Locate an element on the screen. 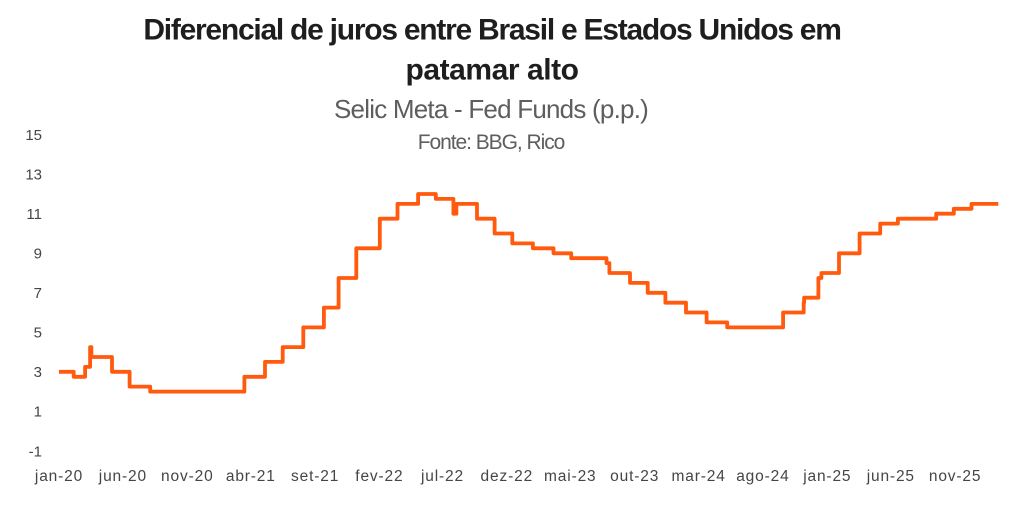 The width and height of the screenshot is (1024, 512). svg-text: nov-25 is located at coordinates (955, 476).